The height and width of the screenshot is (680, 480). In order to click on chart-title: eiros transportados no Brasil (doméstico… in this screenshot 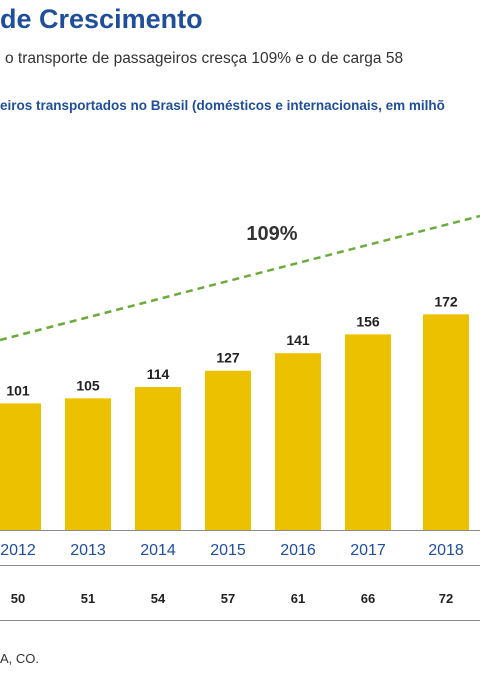, I will do `click(222, 105)`.